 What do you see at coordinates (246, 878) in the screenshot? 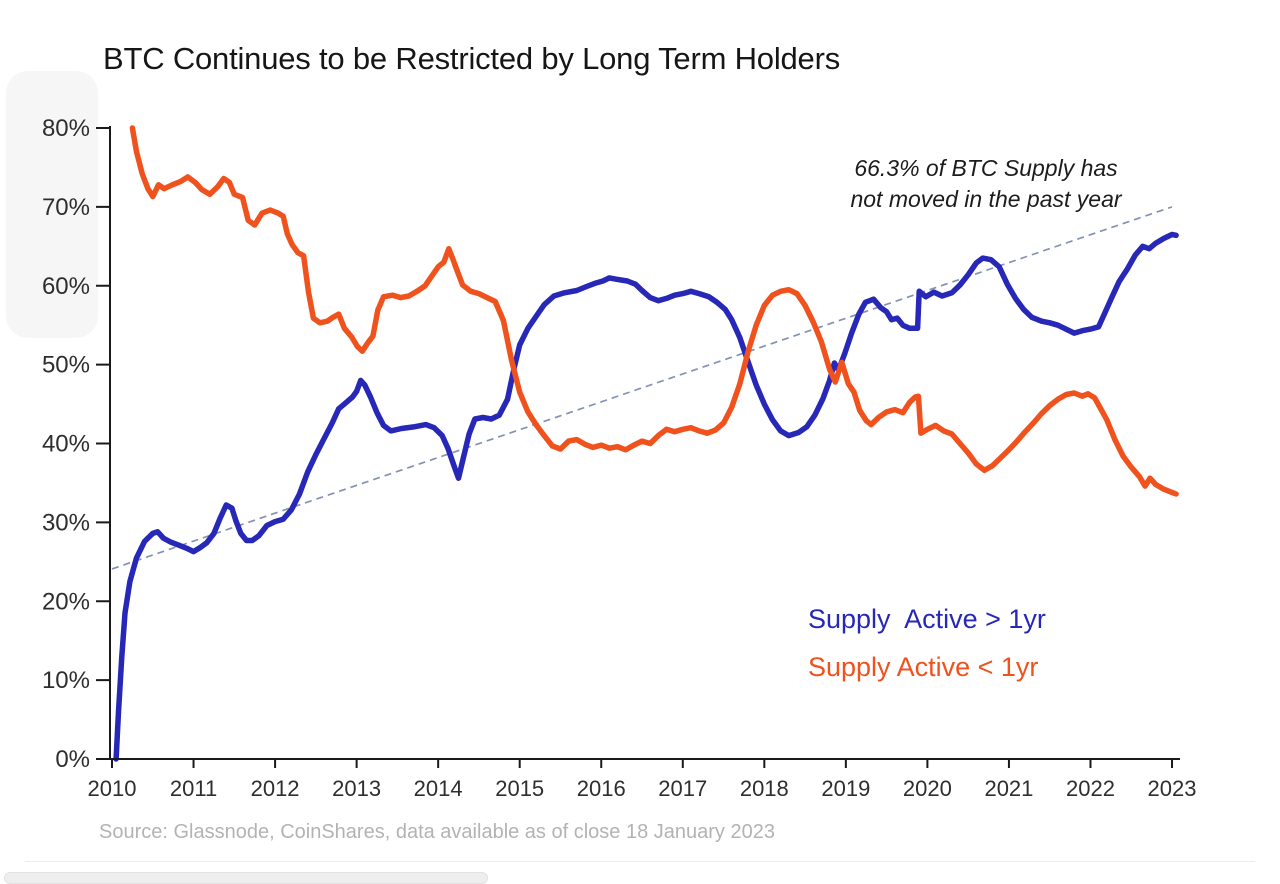
I see `bottom-edge-artifact-bar` at bounding box center [246, 878].